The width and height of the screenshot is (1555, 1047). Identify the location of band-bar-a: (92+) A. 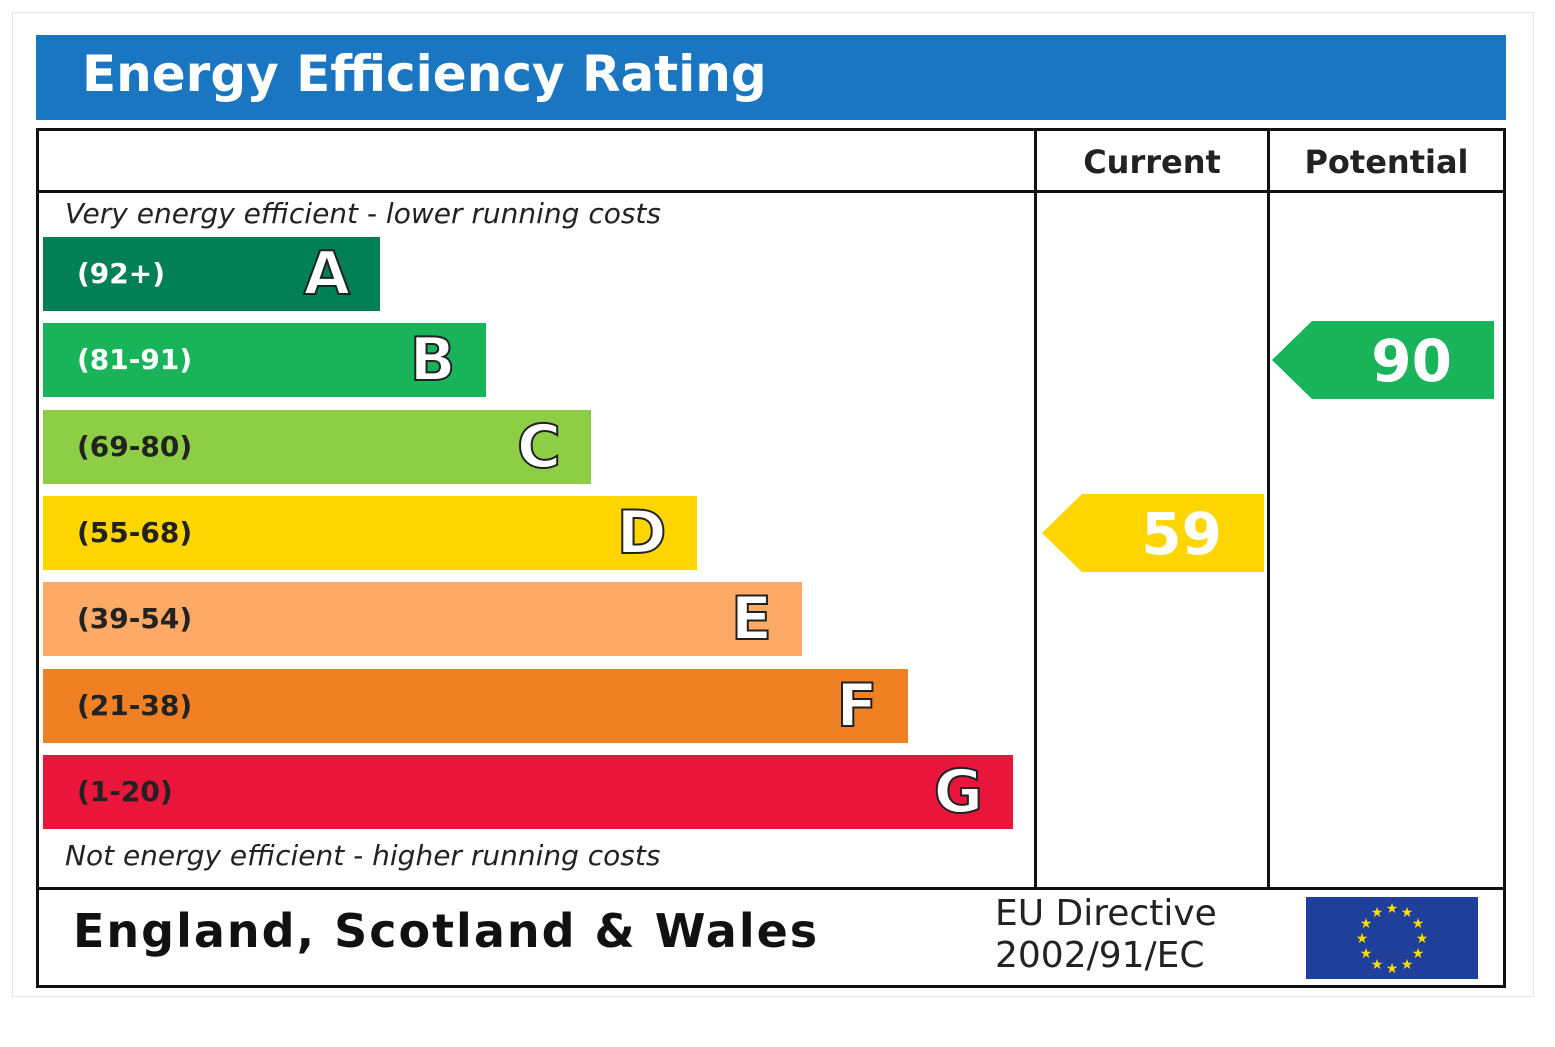
(211, 274).